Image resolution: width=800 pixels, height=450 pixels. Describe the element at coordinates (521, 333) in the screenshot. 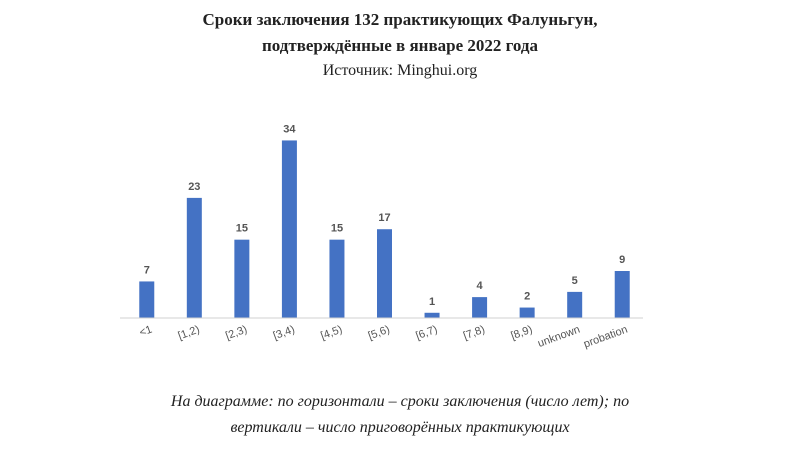

I see `category-label-8: [8,9)` at that location.